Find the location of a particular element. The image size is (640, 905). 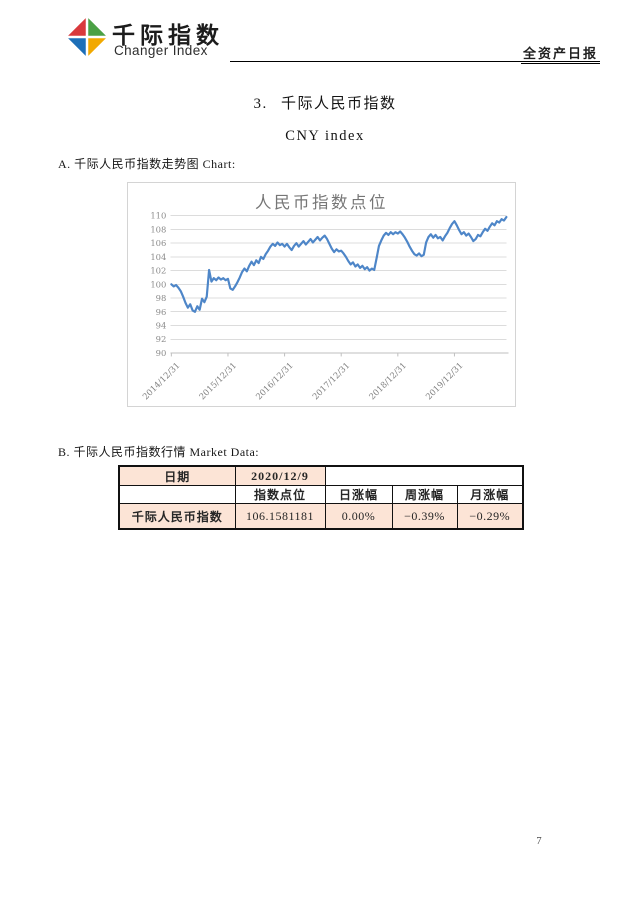

table-cell-date-value: 2020/12/9 is located at coordinates (280, 475).